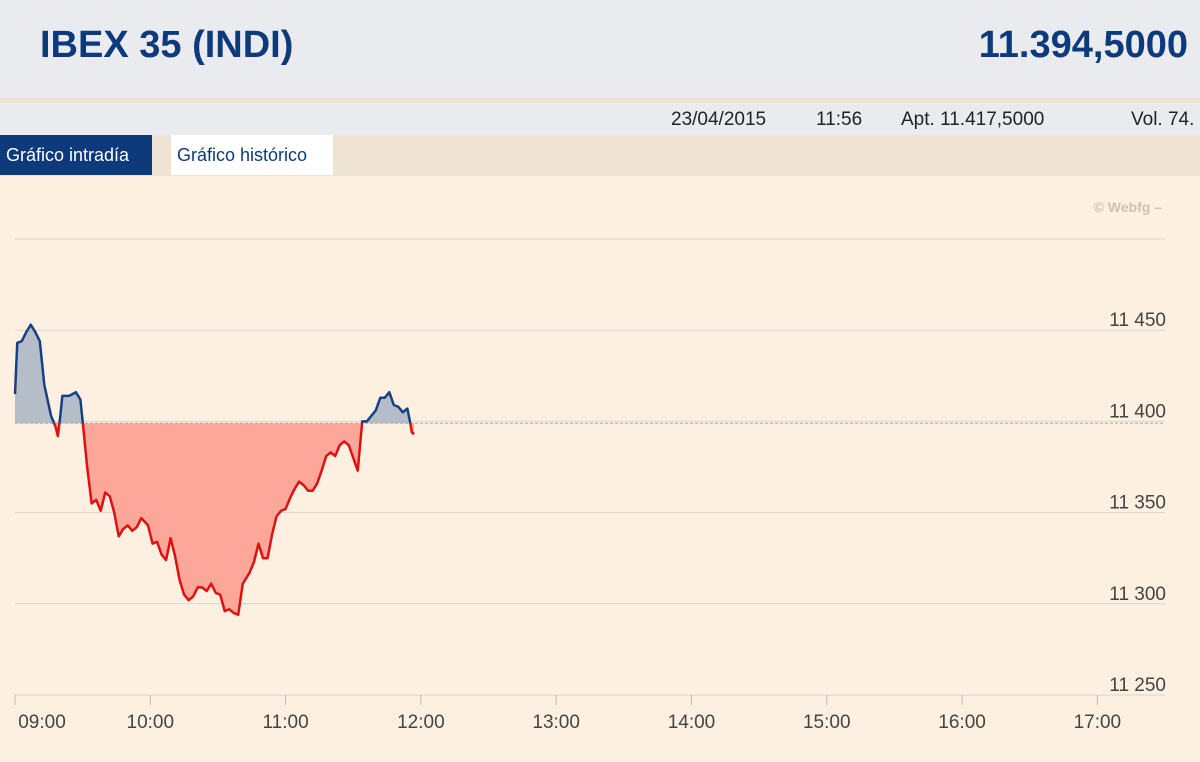 This screenshot has height=762, width=1200. Describe the element at coordinates (1163, 119) in the screenshot. I see `volume: Vol. 74.` at that location.